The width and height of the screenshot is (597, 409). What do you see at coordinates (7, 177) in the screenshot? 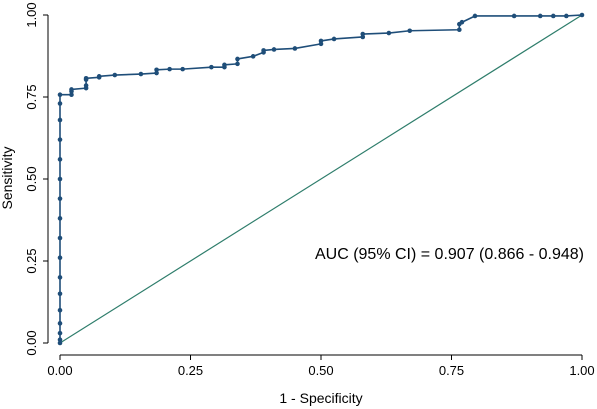
I see `y-axis-title: Sensitivity` at bounding box center [7, 177].